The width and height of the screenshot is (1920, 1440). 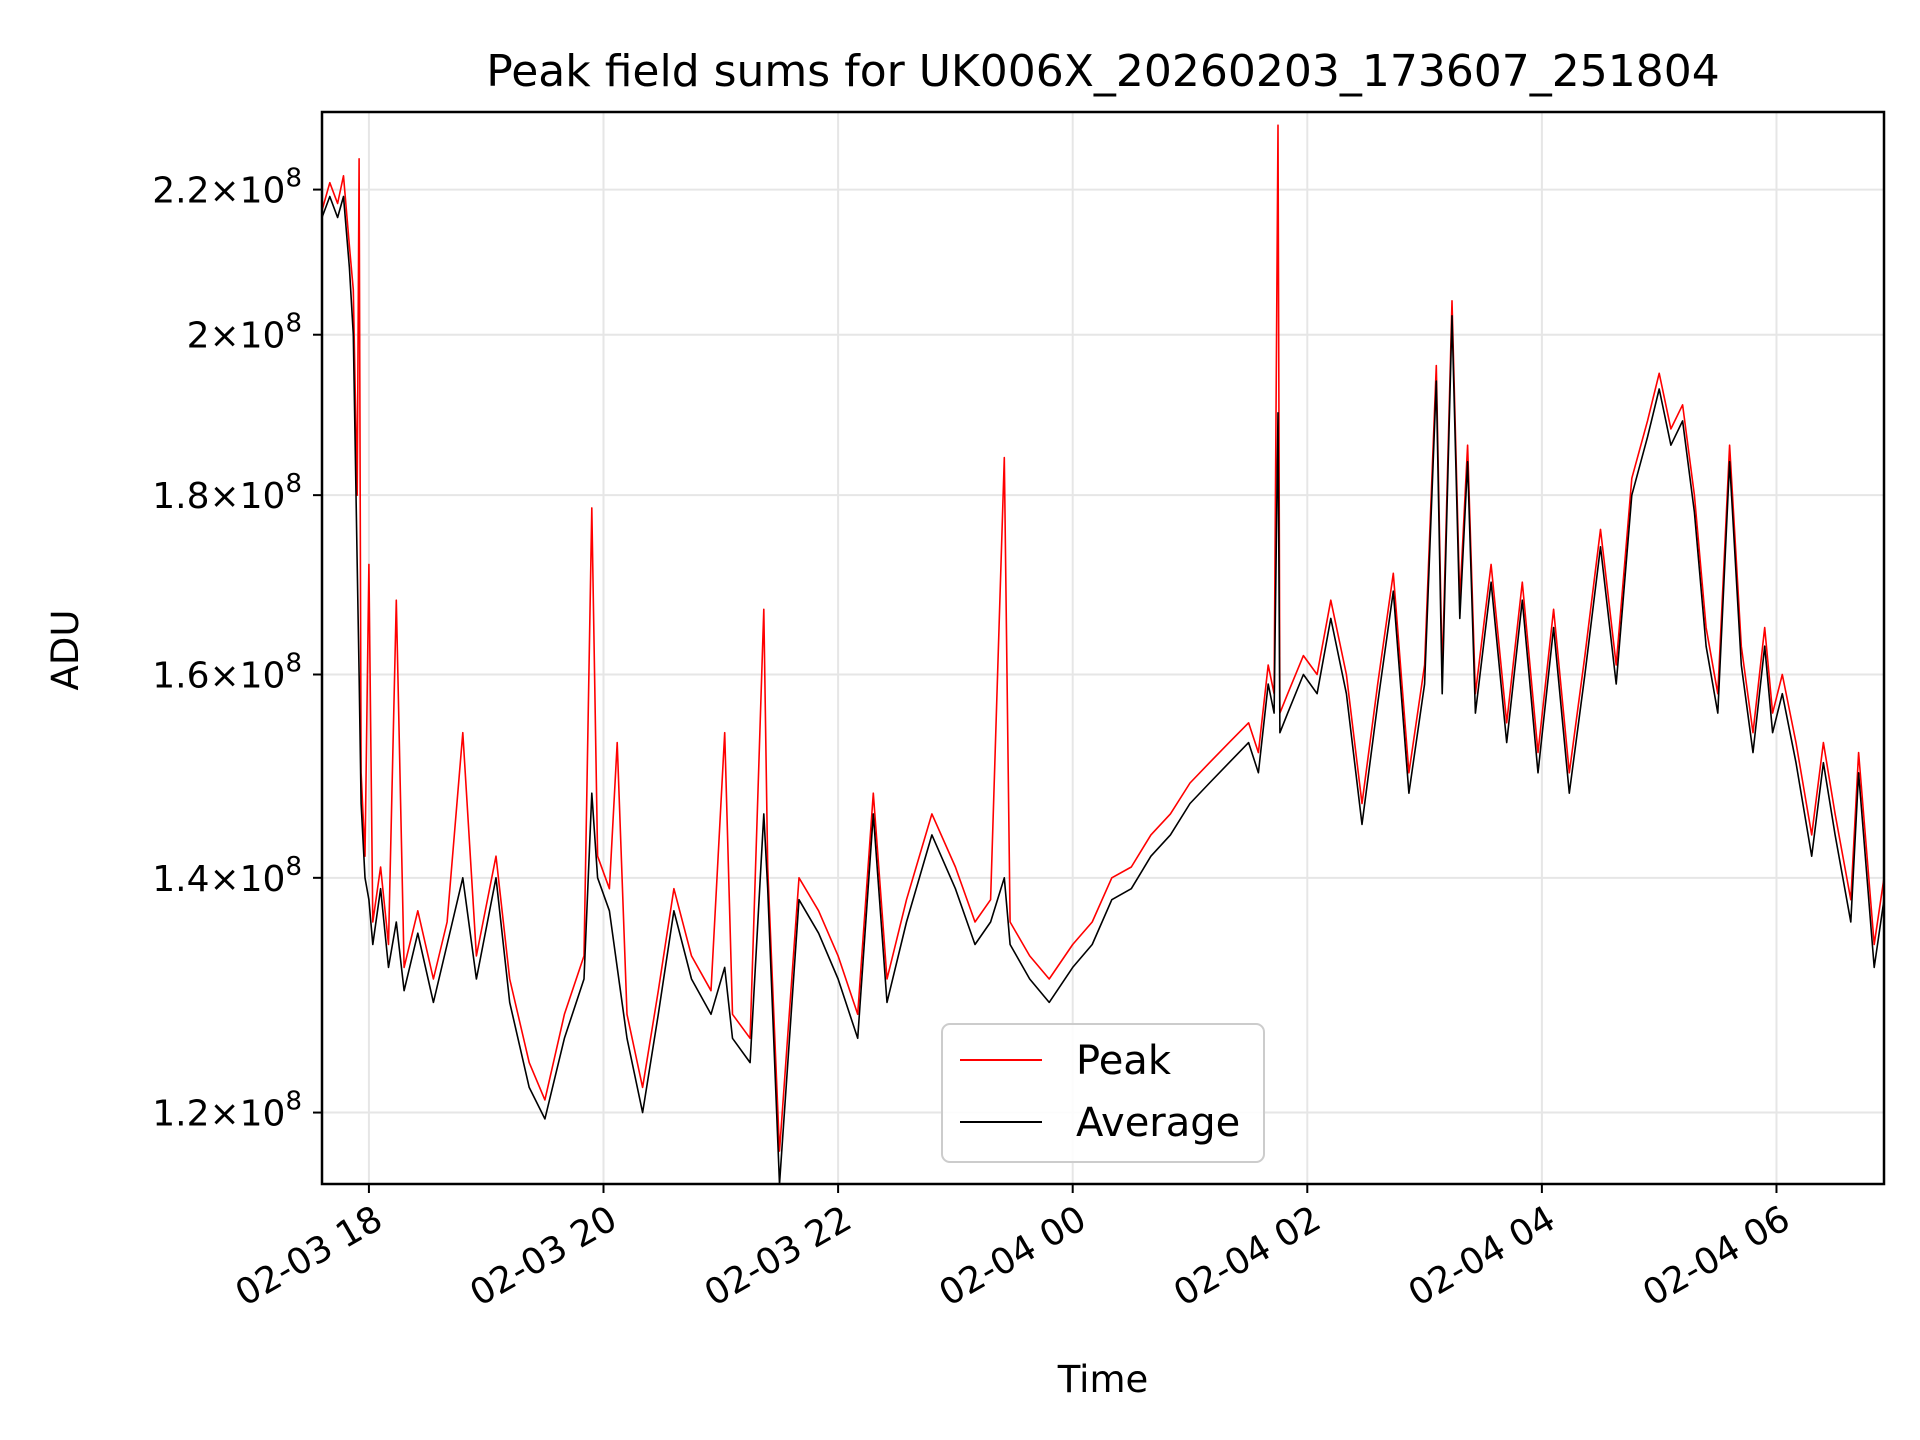 I want to click on y-tick-label: 2.2×108, so click(x=227, y=188).